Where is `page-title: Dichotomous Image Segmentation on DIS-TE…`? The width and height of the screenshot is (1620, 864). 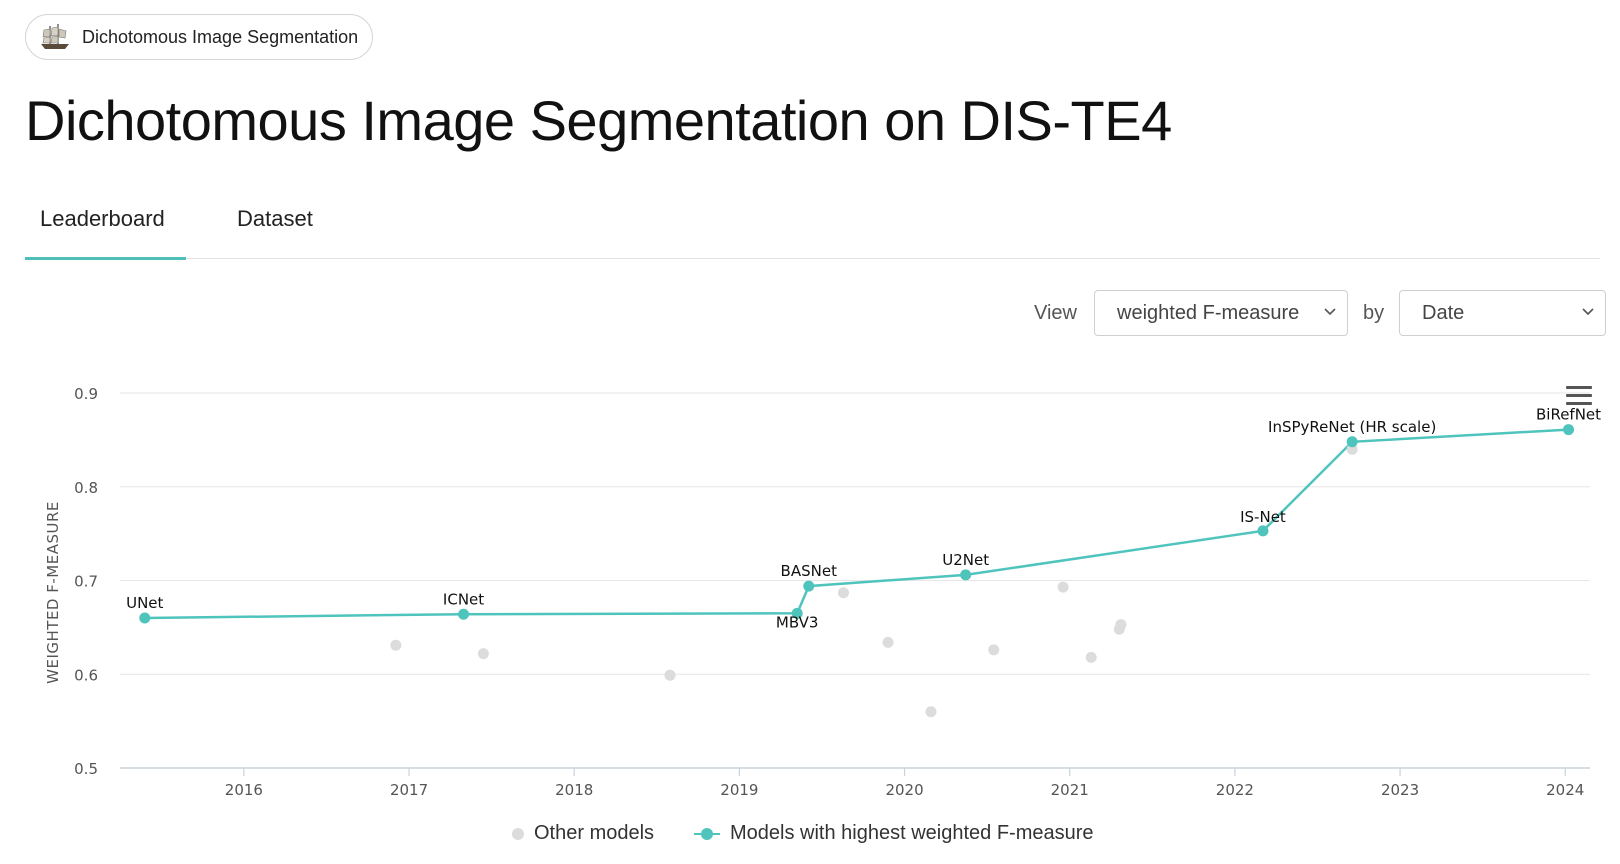
page-title: Dichotomous Image Segmentation on DIS-TE… is located at coordinates (598, 120).